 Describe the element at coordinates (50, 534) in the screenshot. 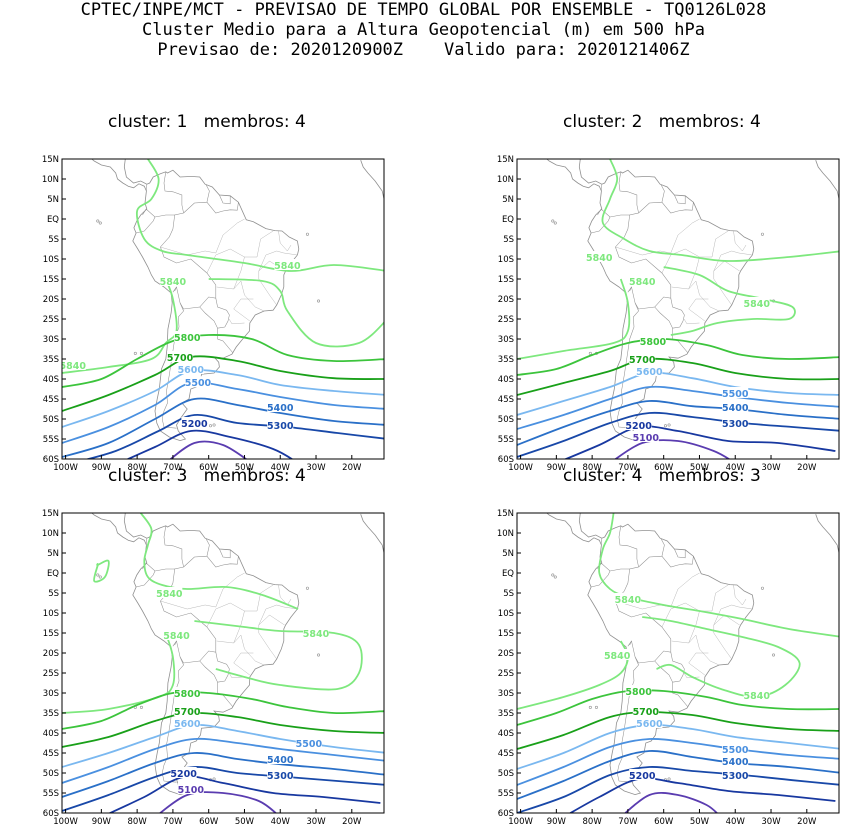

I see `lat-label: 10N` at that location.